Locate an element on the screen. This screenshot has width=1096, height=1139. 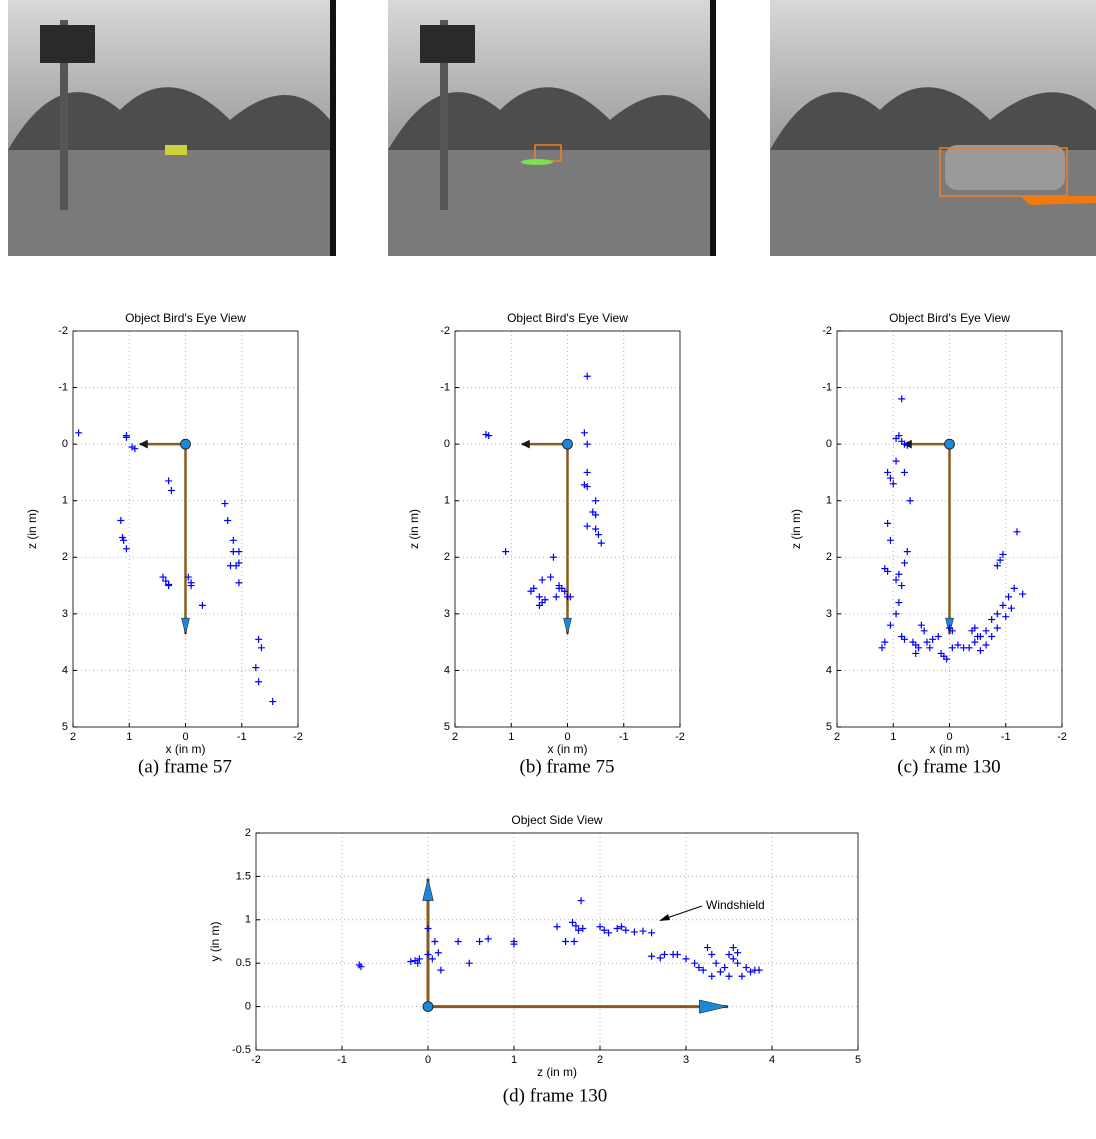
y-tick-label: 4 is located at coordinates (829, 670).